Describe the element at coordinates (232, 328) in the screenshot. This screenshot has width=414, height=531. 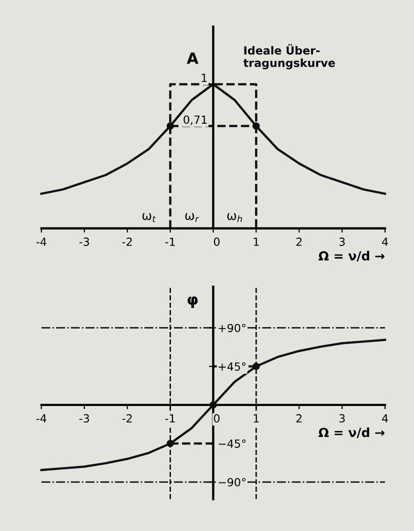
I see `y-tick-label: +90°` at that location.